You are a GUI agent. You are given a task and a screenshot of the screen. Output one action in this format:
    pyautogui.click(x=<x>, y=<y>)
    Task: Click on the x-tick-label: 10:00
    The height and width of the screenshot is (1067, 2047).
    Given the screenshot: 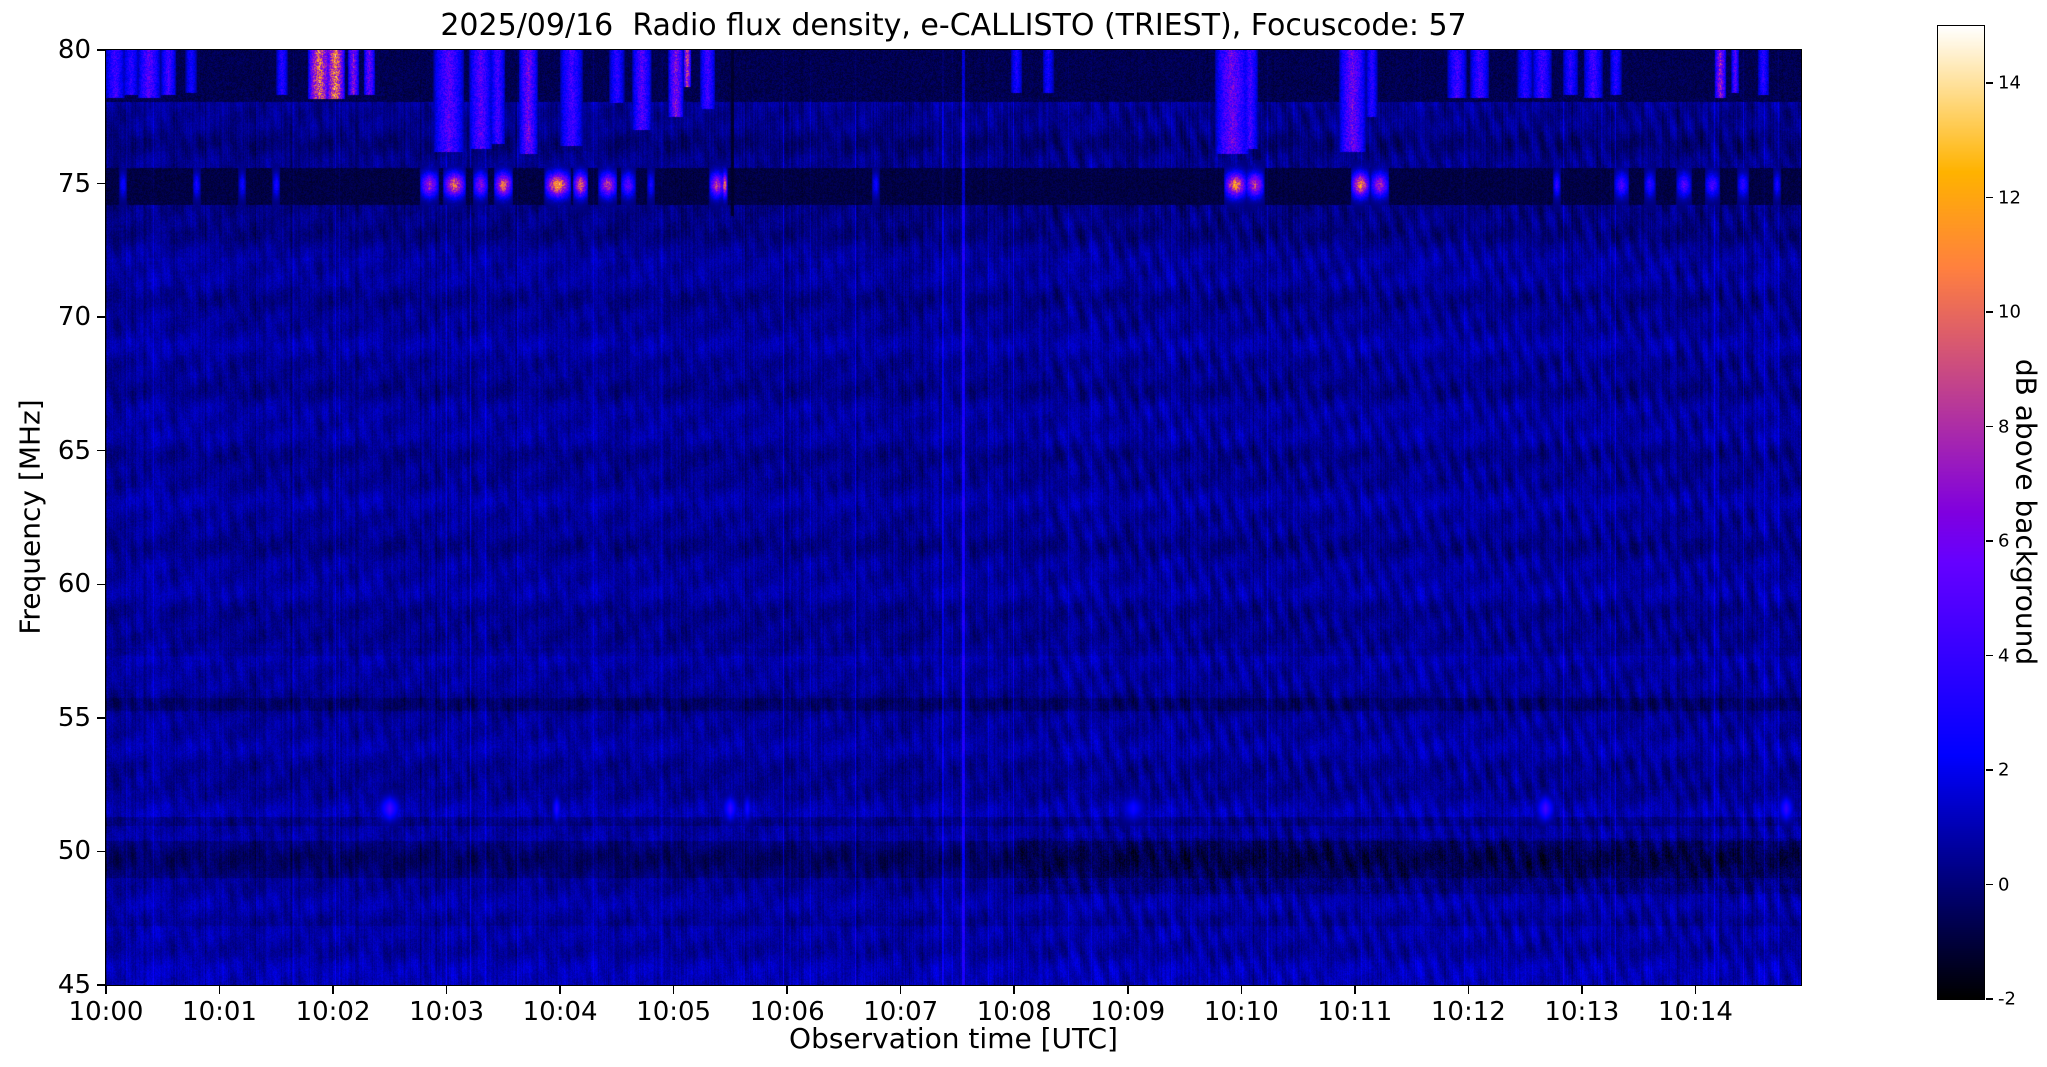 What is the action you would take?
    pyautogui.click(x=106, y=1012)
    